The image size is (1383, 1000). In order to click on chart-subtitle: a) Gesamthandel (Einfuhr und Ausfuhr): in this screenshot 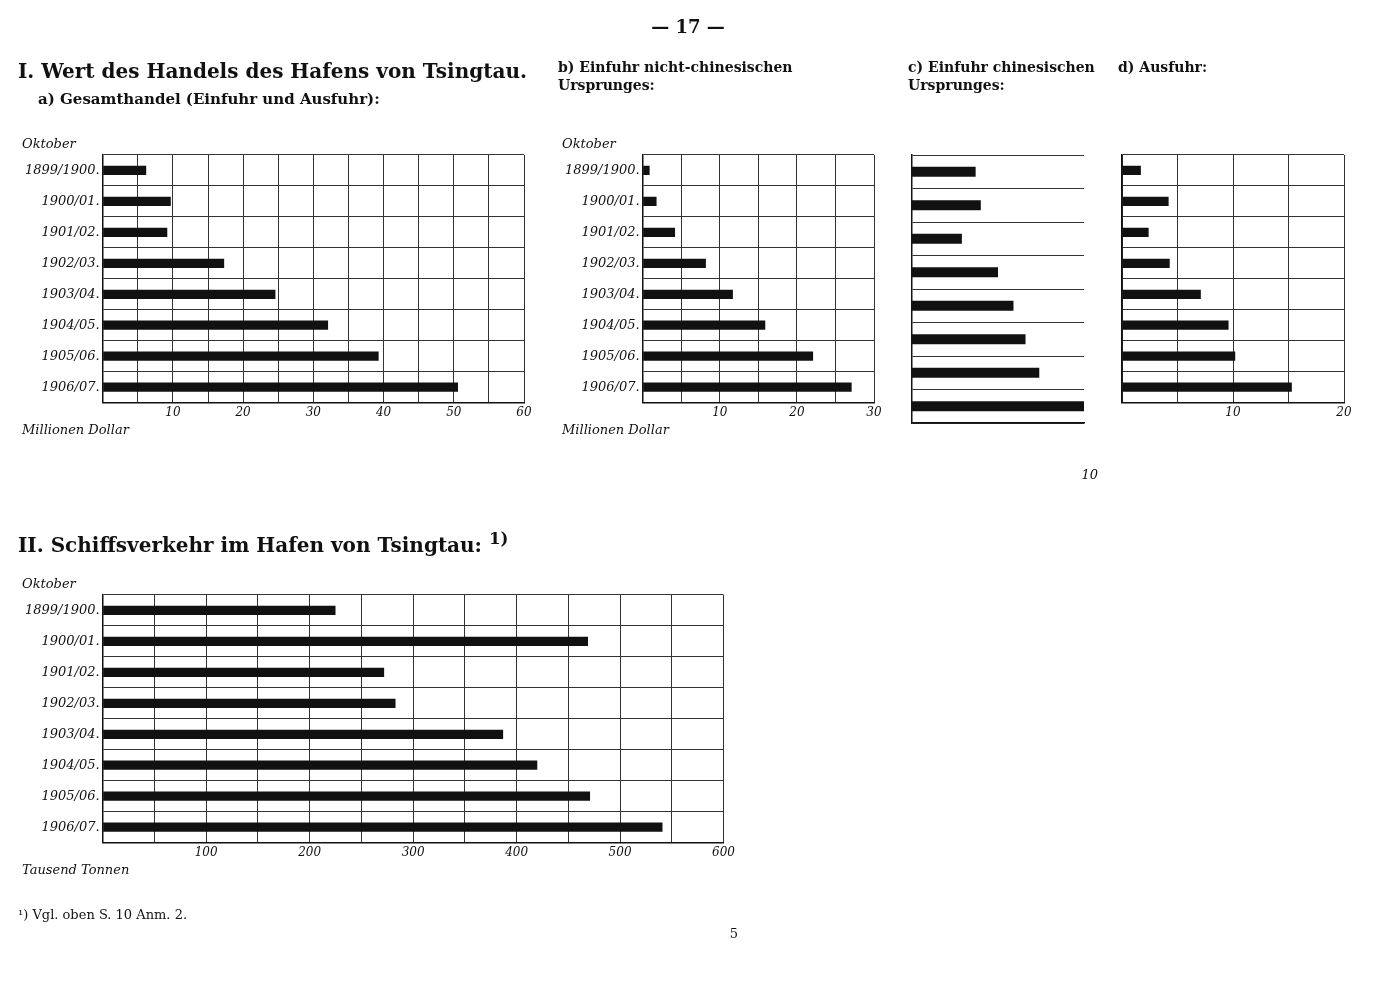, I will do `click(209, 99)`.